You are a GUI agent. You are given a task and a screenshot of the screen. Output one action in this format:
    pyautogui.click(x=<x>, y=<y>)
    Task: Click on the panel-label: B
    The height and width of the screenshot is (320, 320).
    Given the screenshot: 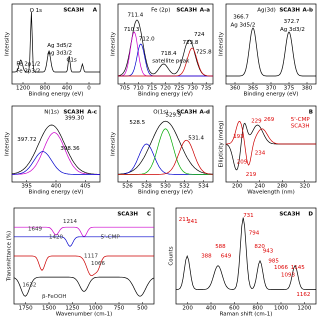 What is the action you would take?
    pyautogui.click(x=311, y=113)
    